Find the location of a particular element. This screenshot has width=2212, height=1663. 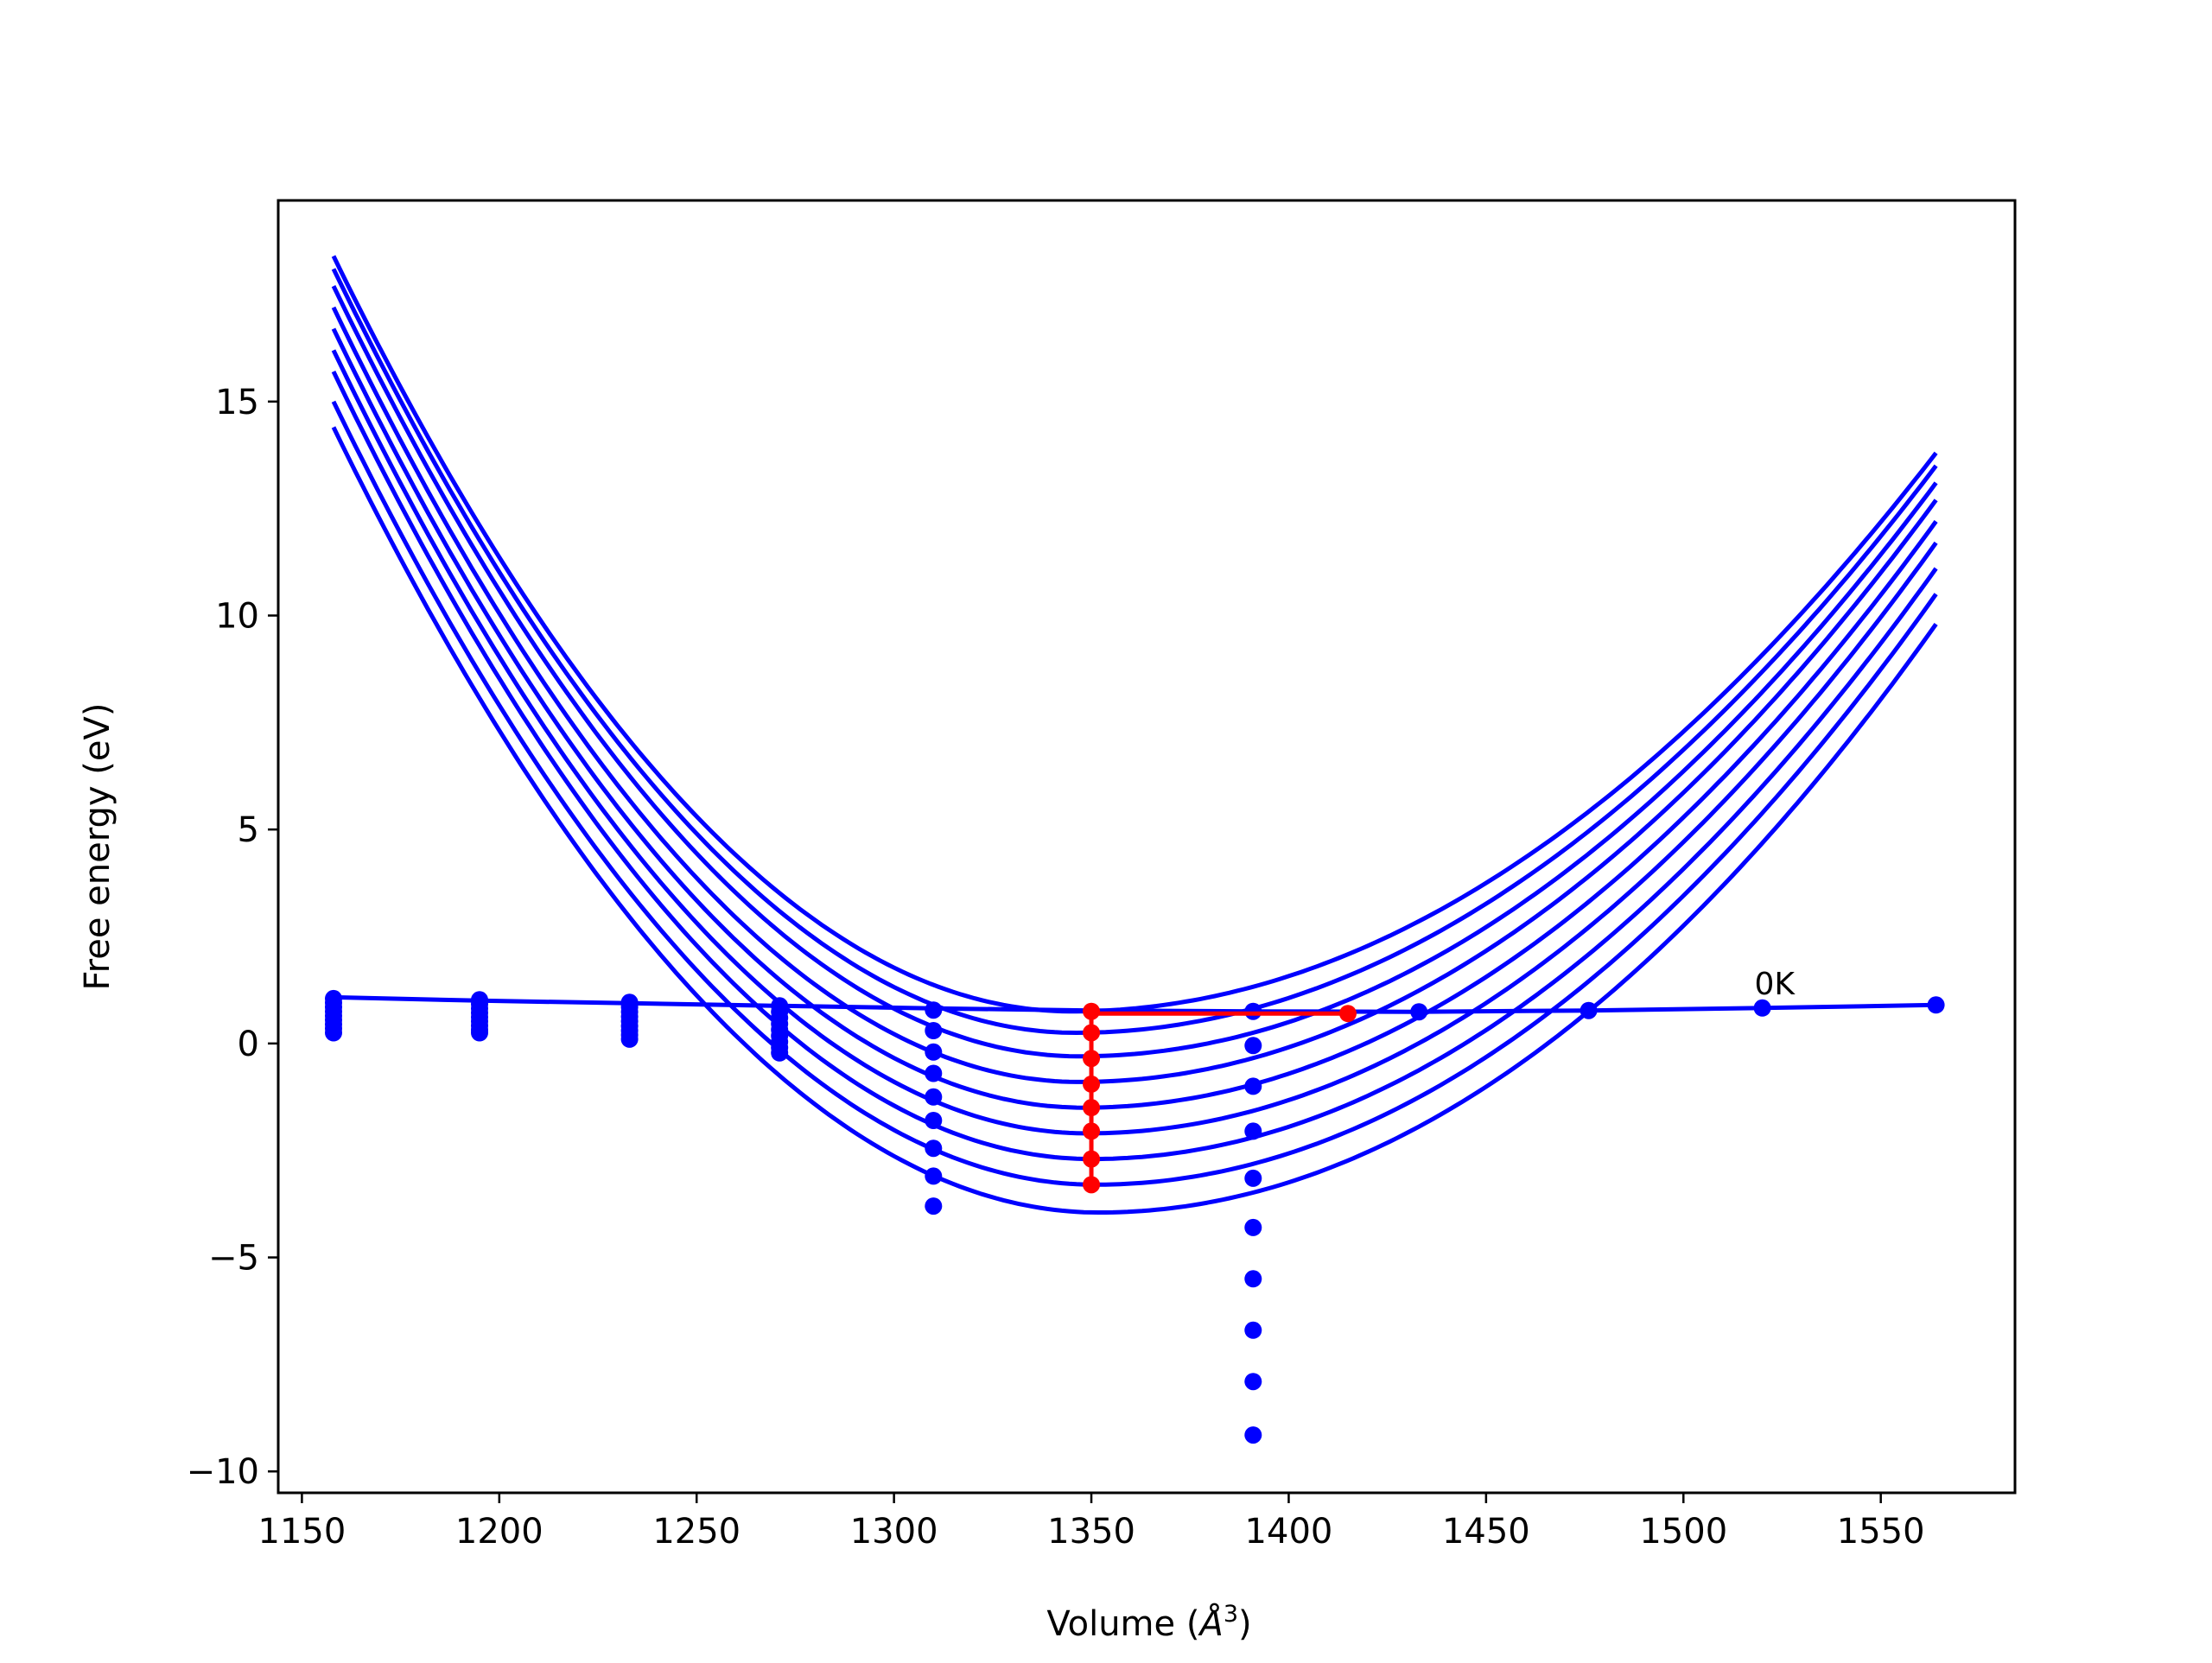

y-tick-label-15: 15 is located at coordinates (237, 403).